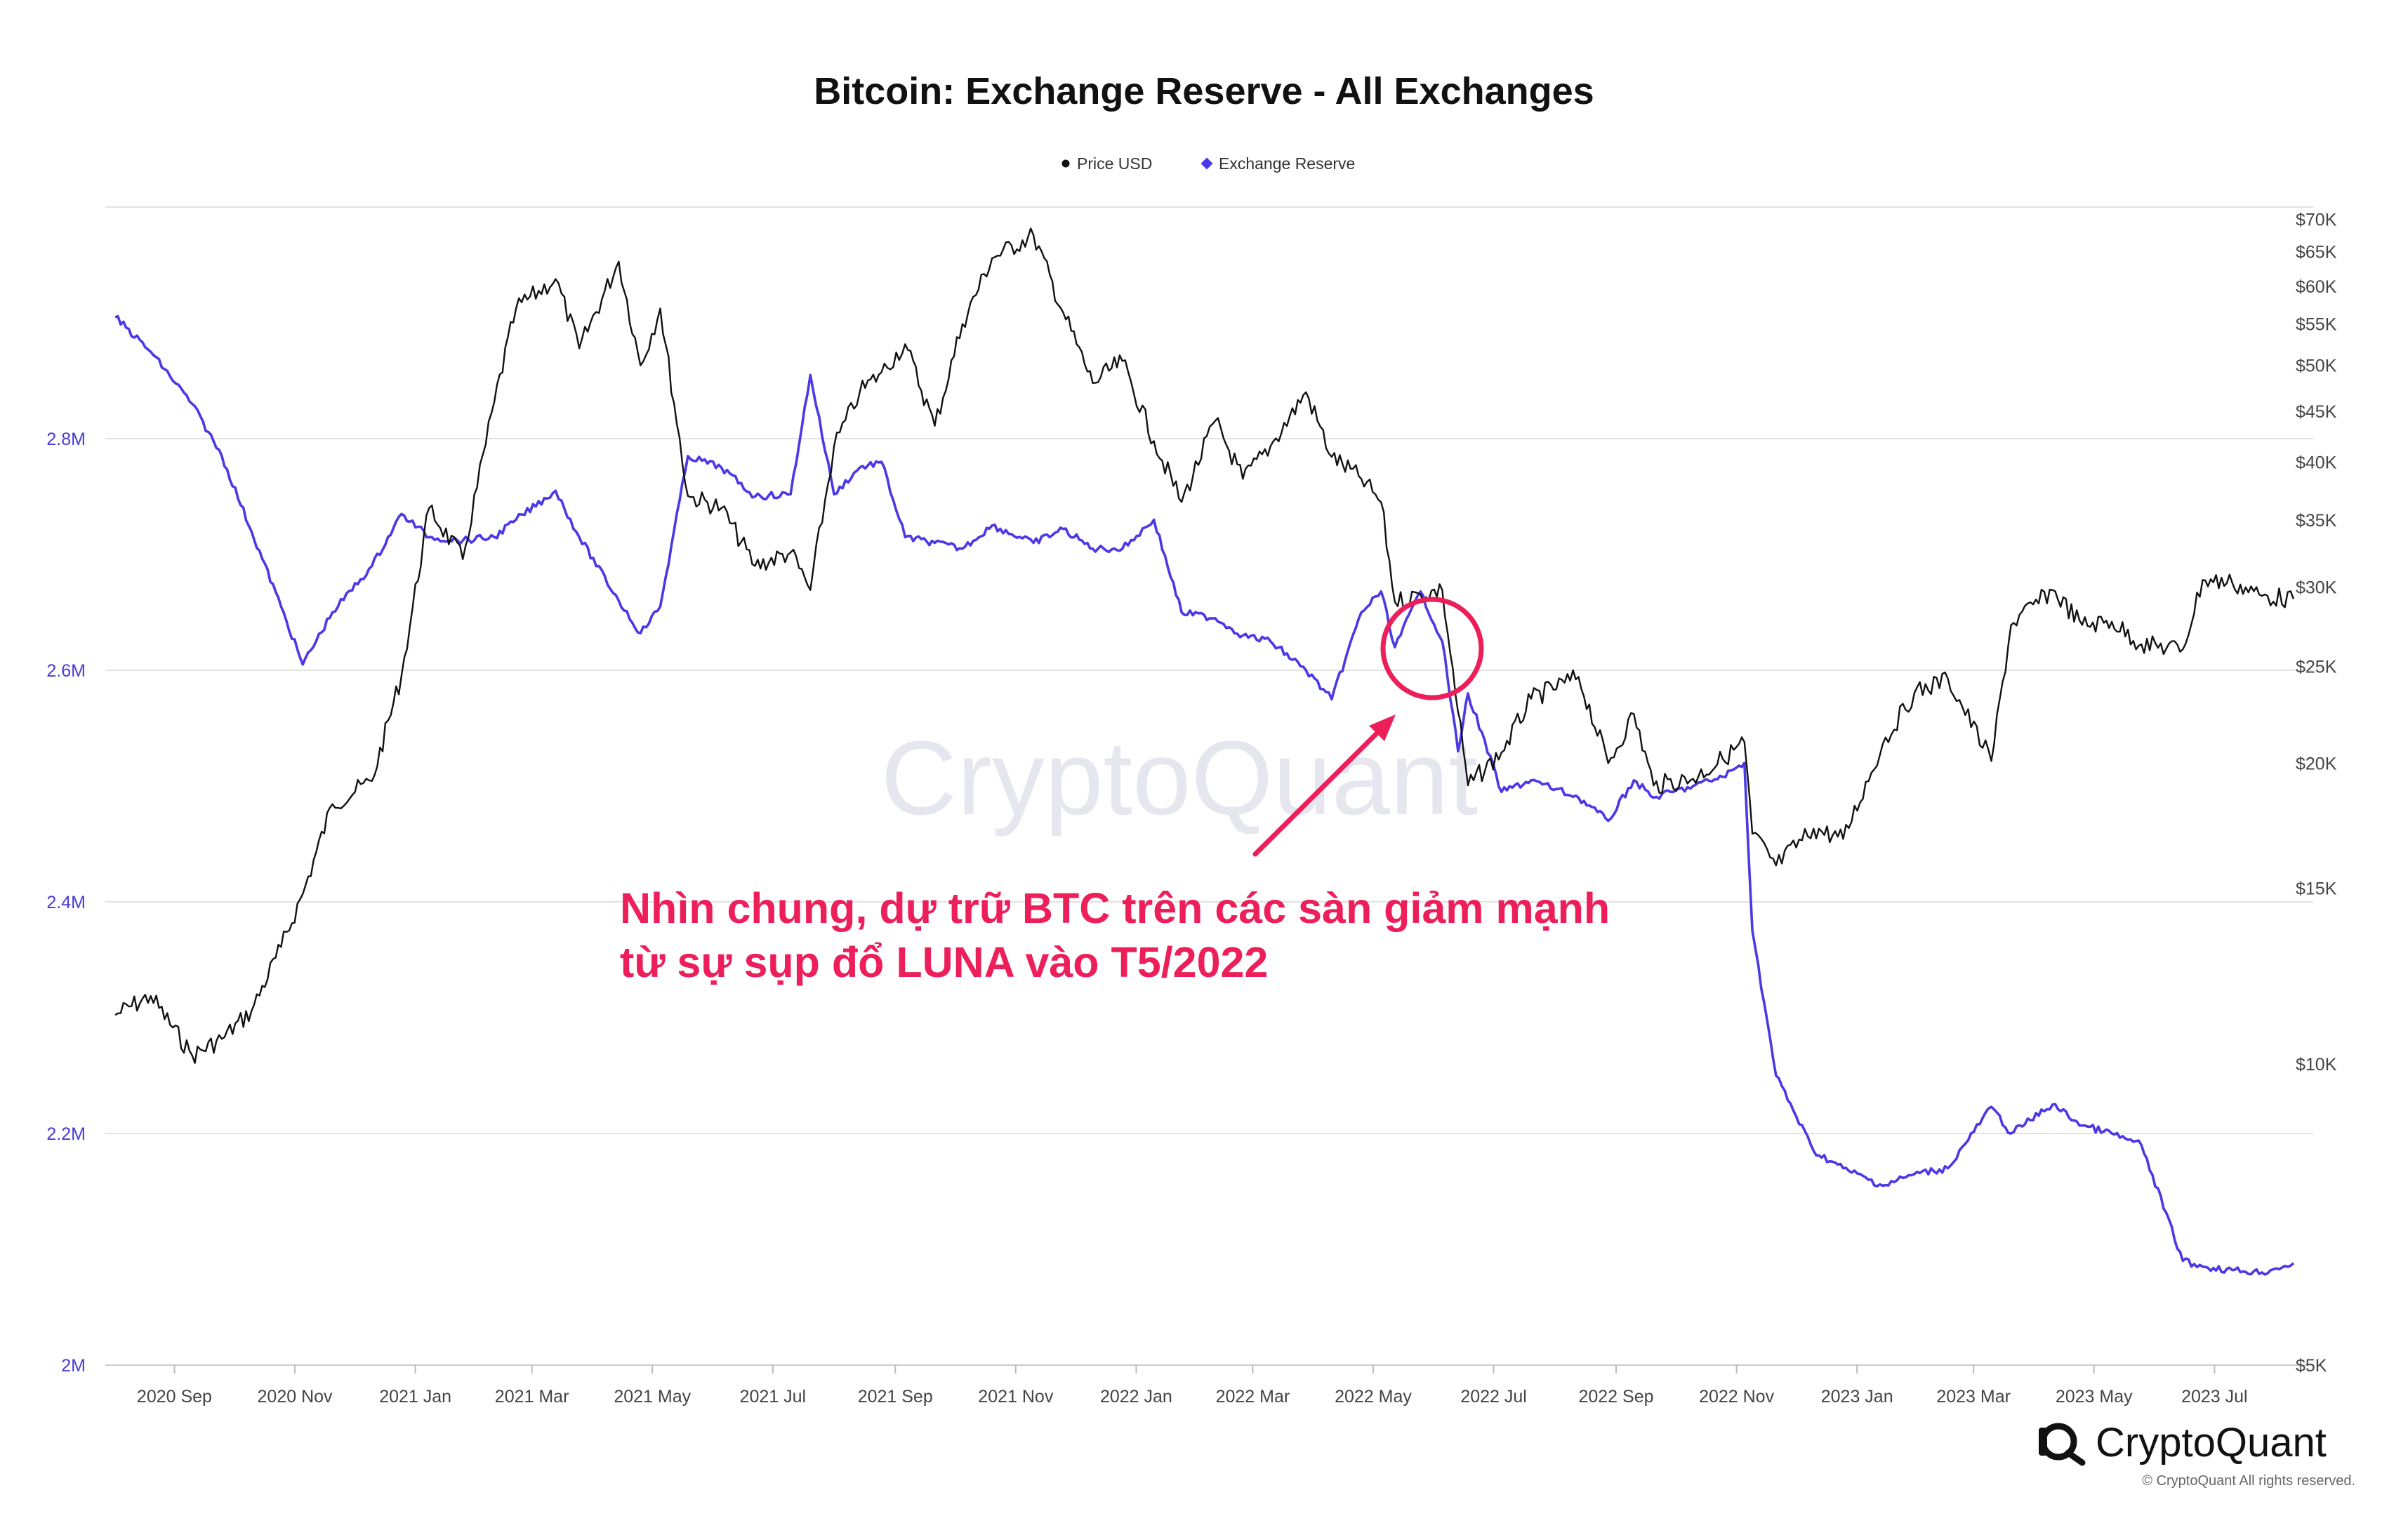  What do you see at coordinates (73, 1366) in the screenshot?
I see `left-tick-label: 2M` at bounding box center [73, 1366].